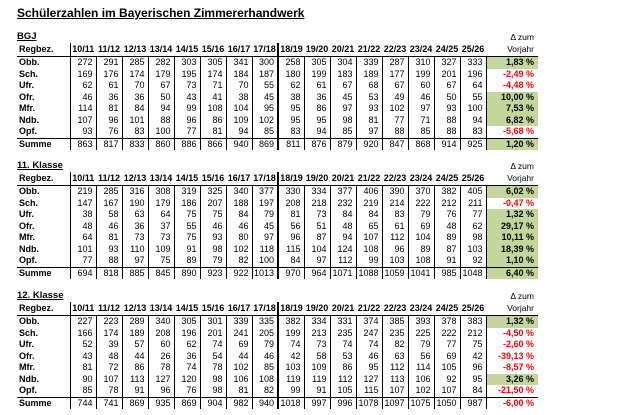 The image size is (620, 415). I want to click on section-header-row: 11. Klasse Δ zum, so click(277, 164).